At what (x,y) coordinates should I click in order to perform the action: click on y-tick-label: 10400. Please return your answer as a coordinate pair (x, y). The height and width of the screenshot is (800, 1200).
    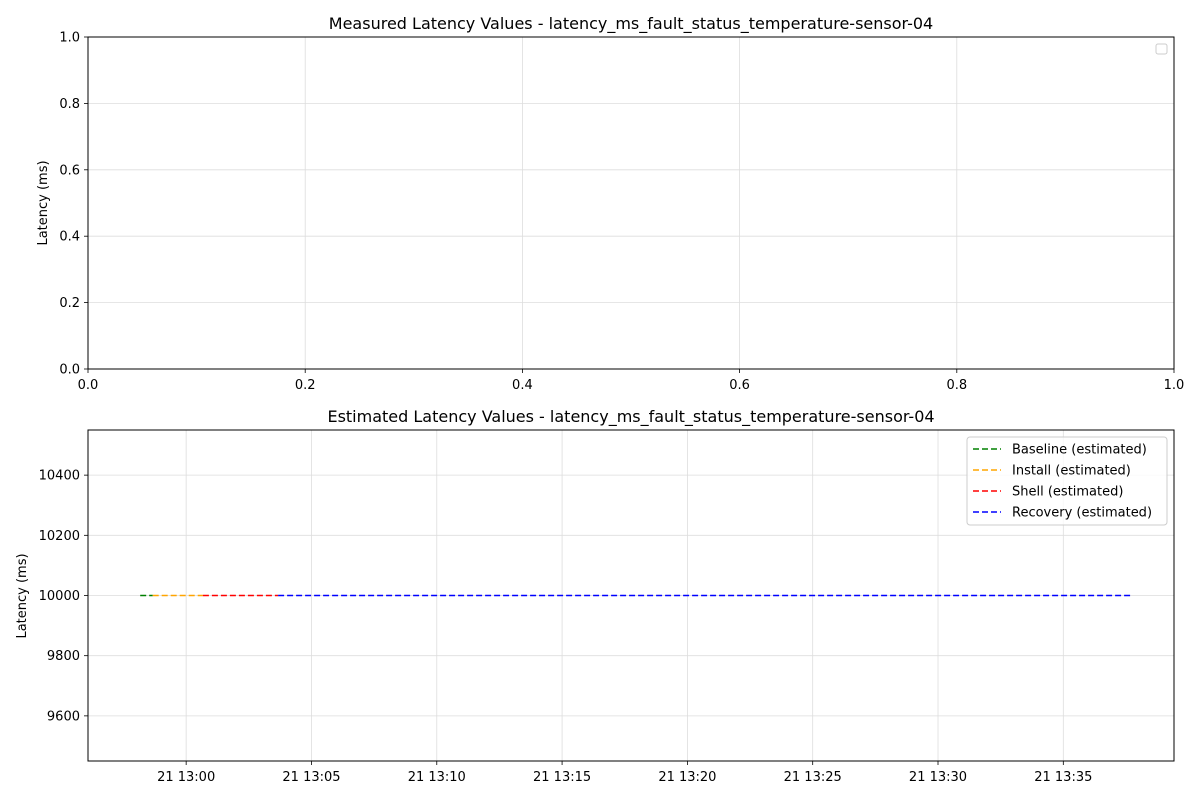
    Looking at the image, I should click on (59, 476).